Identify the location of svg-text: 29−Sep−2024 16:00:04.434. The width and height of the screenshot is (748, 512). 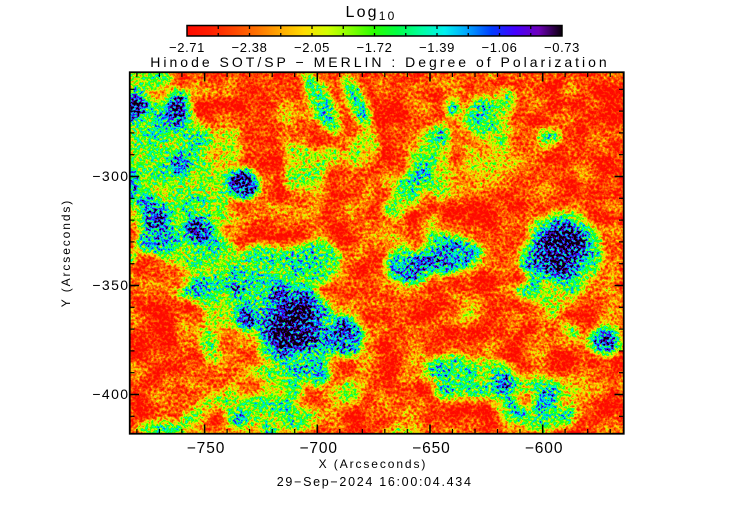
(375, 482).